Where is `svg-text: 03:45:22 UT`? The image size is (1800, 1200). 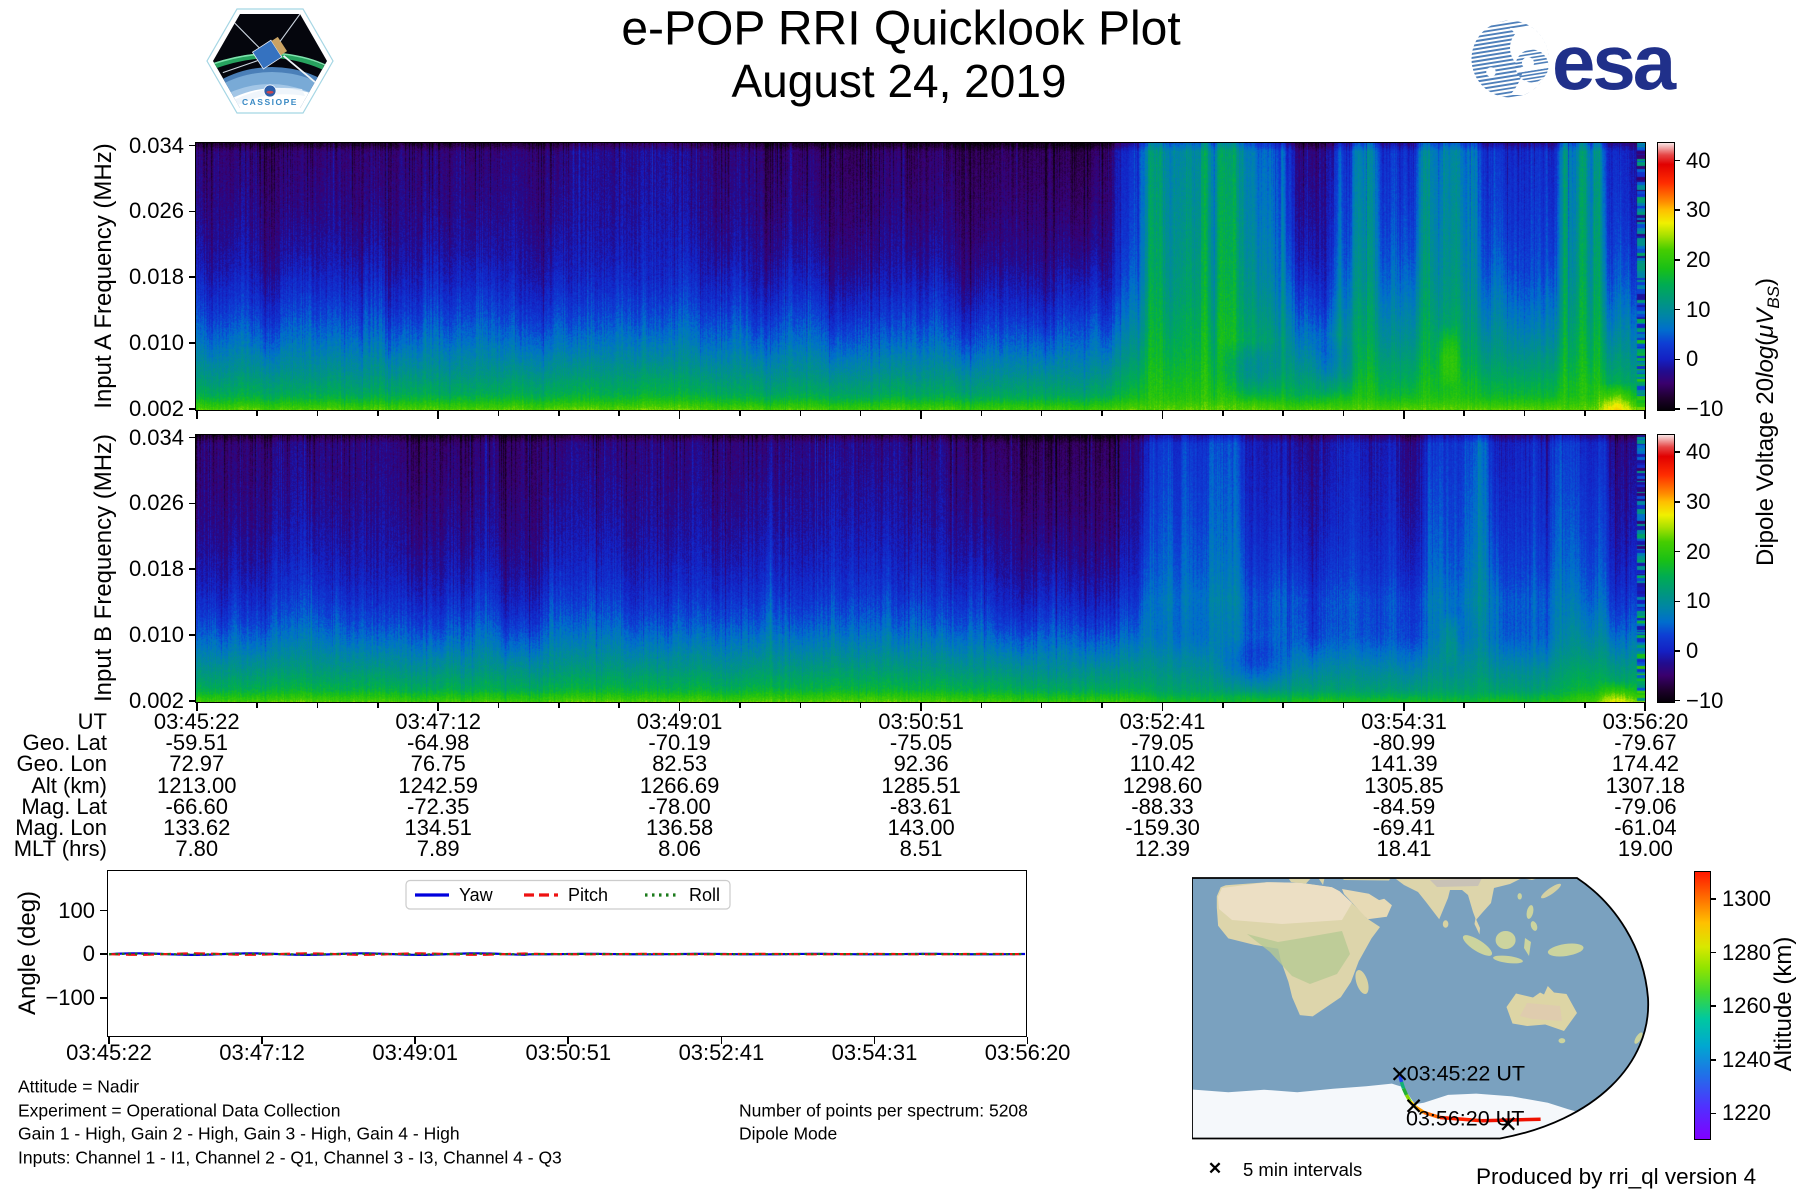 svg-text: 03:45:22 UT is located at coordinates (1466, 1074).